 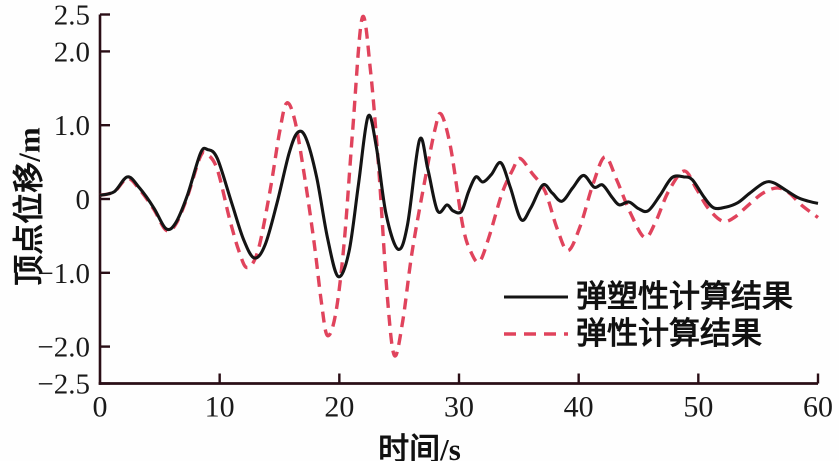 What do you see at coordinates (100, 407) in the screenshot?
I see `x-tick-label: 0` at bounding box center [100, 407].